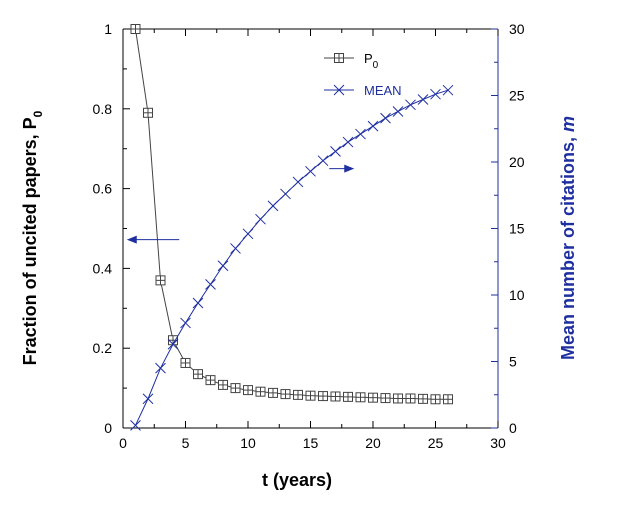 The image size is (623, 507). What do you see at coordinates (513, 362) in the screenshot?
I see `right-y-tick-label: 5` at bounding box center [513, 362].